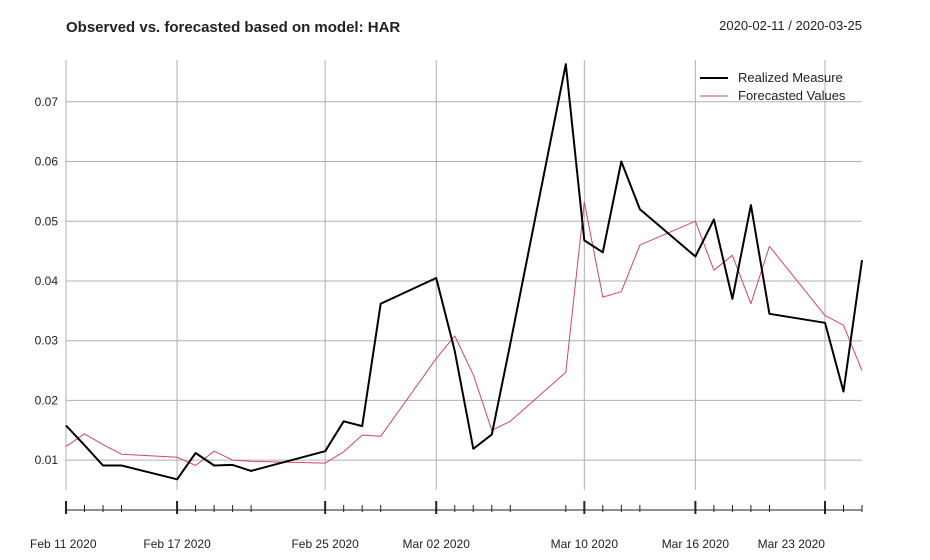 This screenshot has width=930, height=560. What do you see at coordinates (47, 102) in the screenshot?
I see `y-tick-label: 0.07` at bounding box center [47, 102].